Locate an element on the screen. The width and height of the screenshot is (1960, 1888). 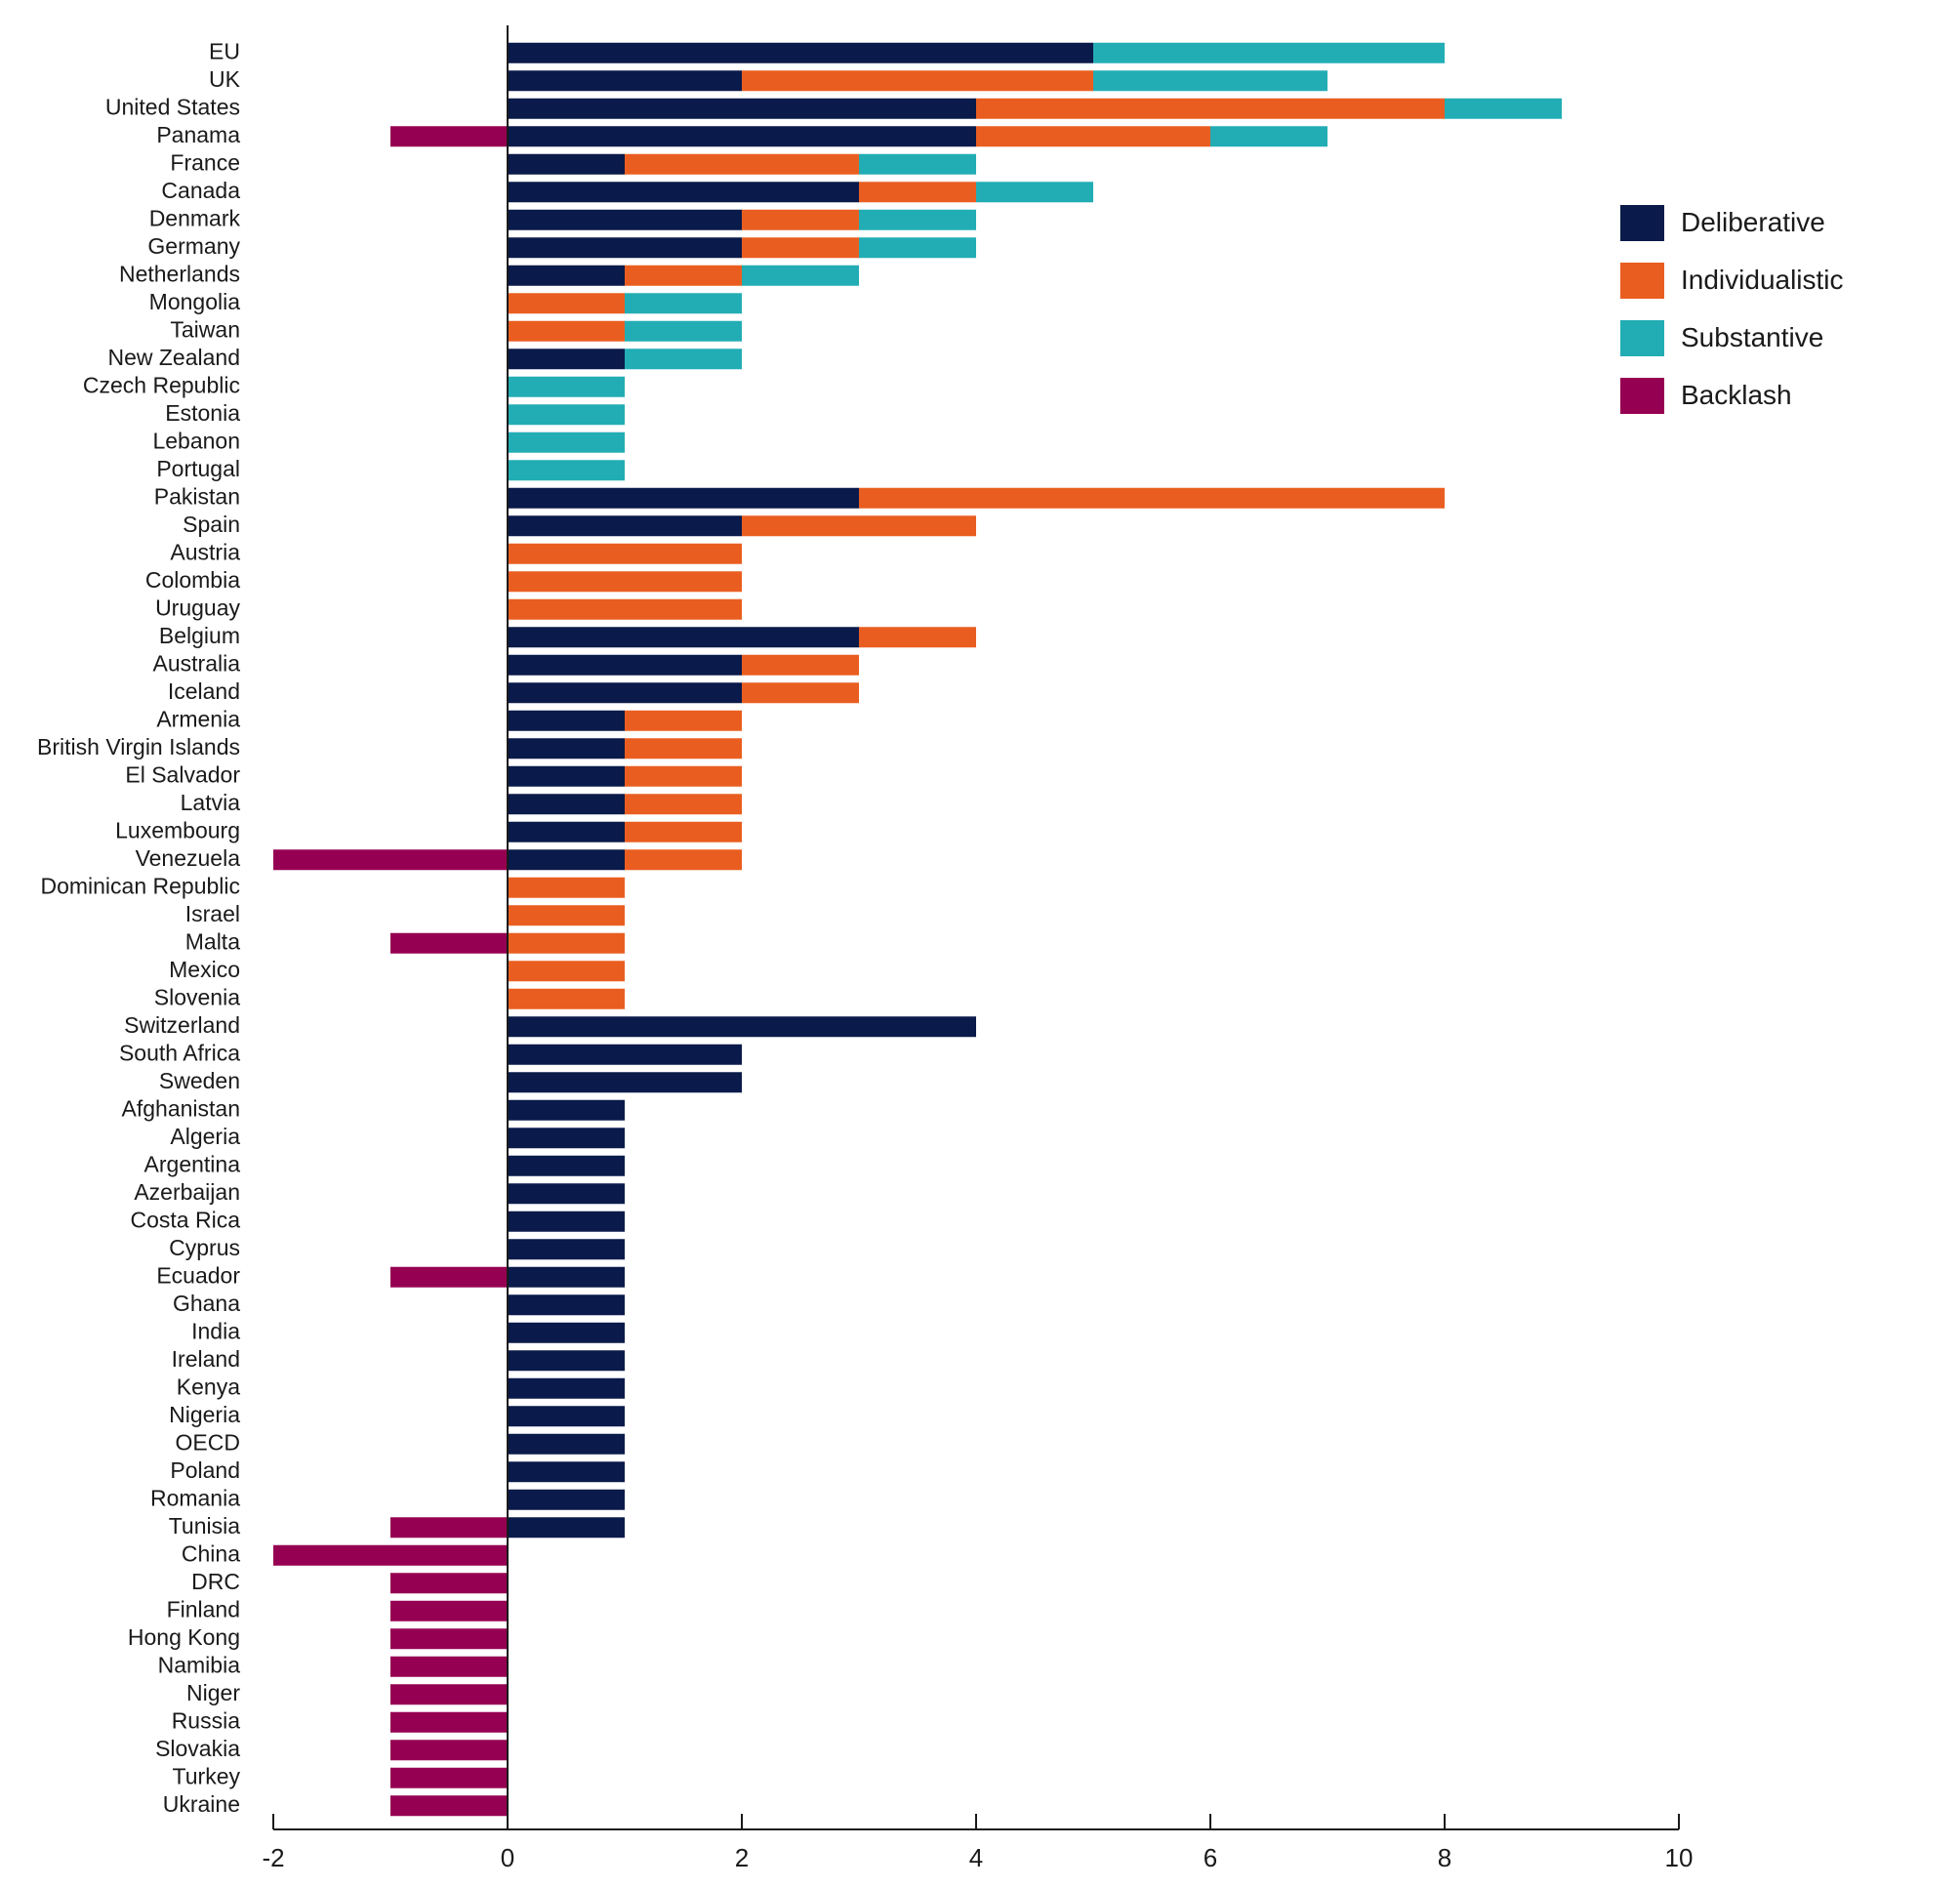
bar-individualistic-dominican-republic is located at coordinates (566, 888).